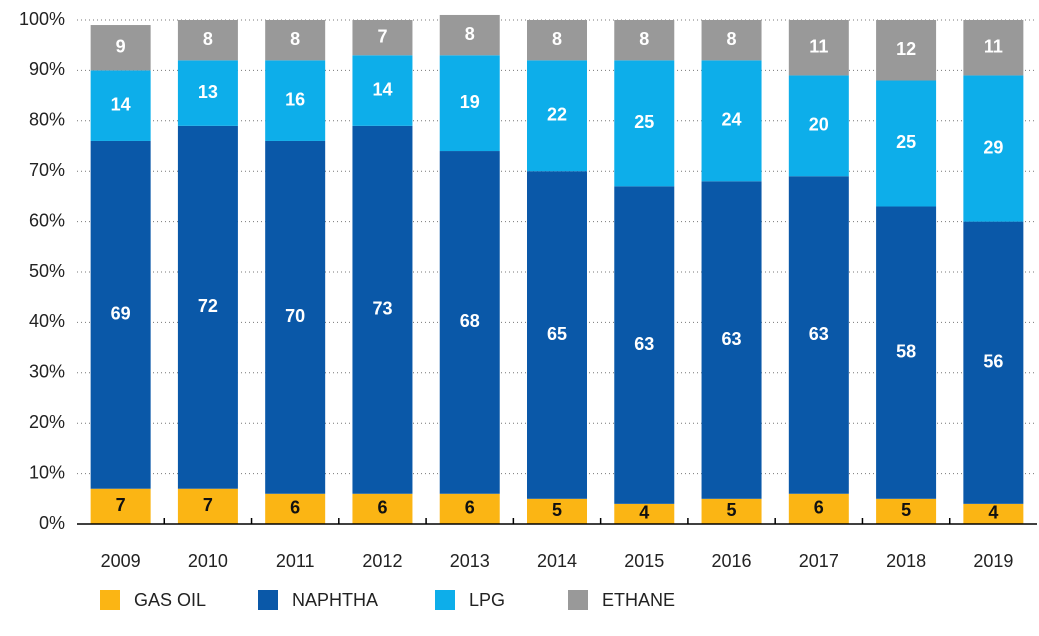  Describe the element at coordinates (557, 115) in the screenshot. I see `data-label: 22` at that location.